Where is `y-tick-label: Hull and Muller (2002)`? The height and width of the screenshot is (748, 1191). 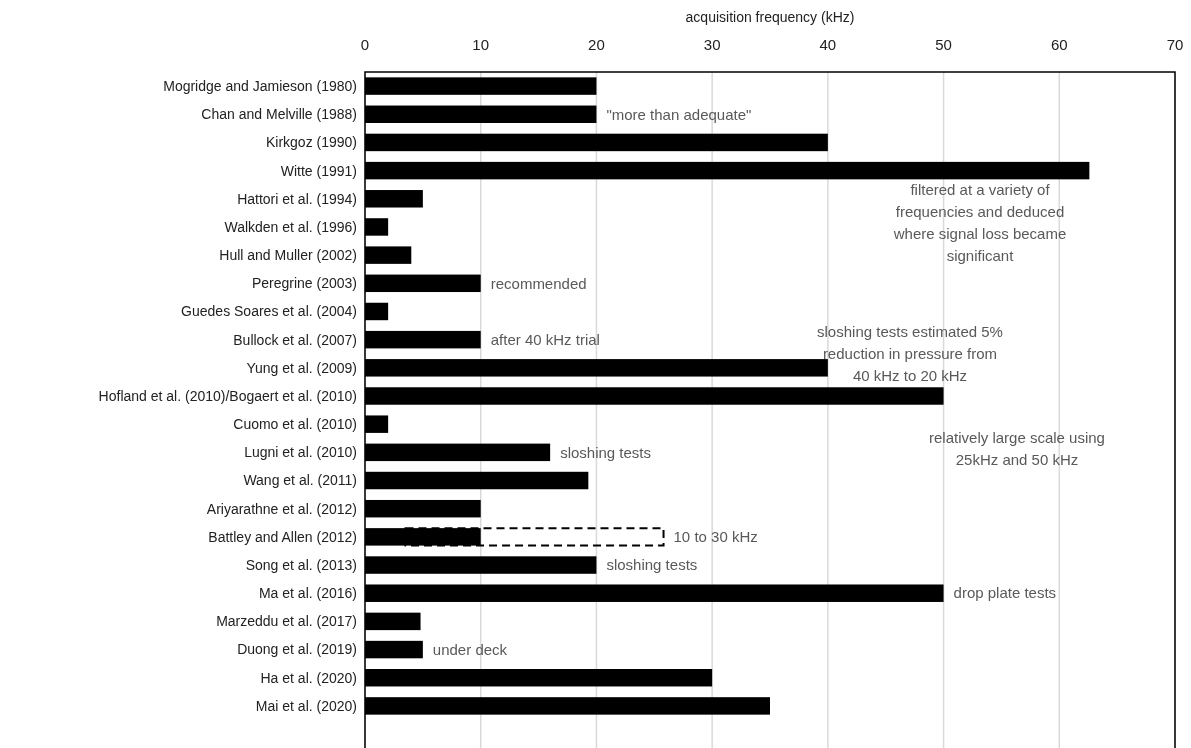
y-tick-label: Hull and Muller (2002) is located at coordinates (288, 255).